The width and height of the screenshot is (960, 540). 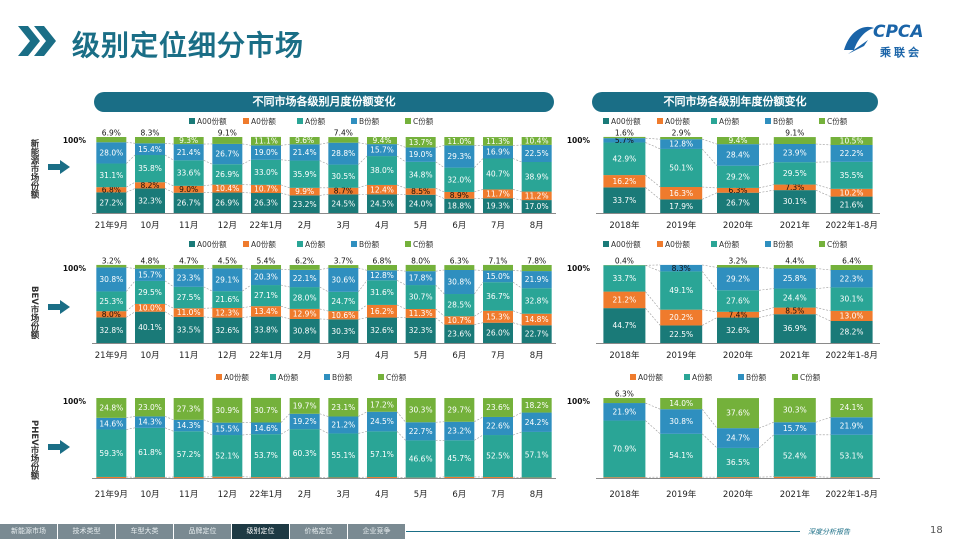 I want to click on nav-tab-0: 新能源市场, so click(x=28, y=531).